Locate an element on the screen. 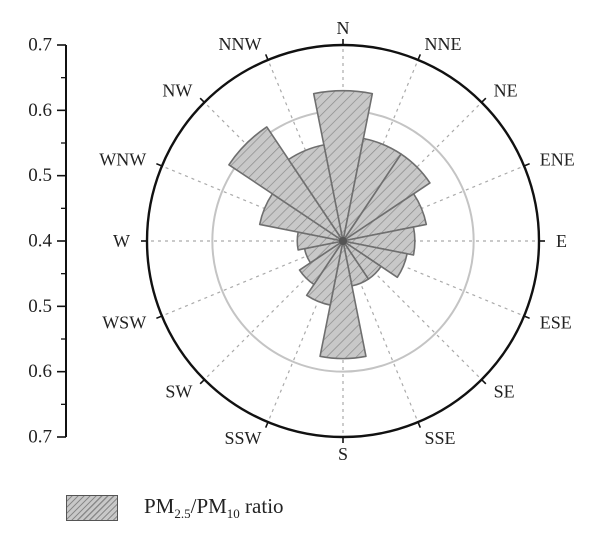 The height and width of the screenshot is (550, 600). petal-n is located at coordinates (343, 165).